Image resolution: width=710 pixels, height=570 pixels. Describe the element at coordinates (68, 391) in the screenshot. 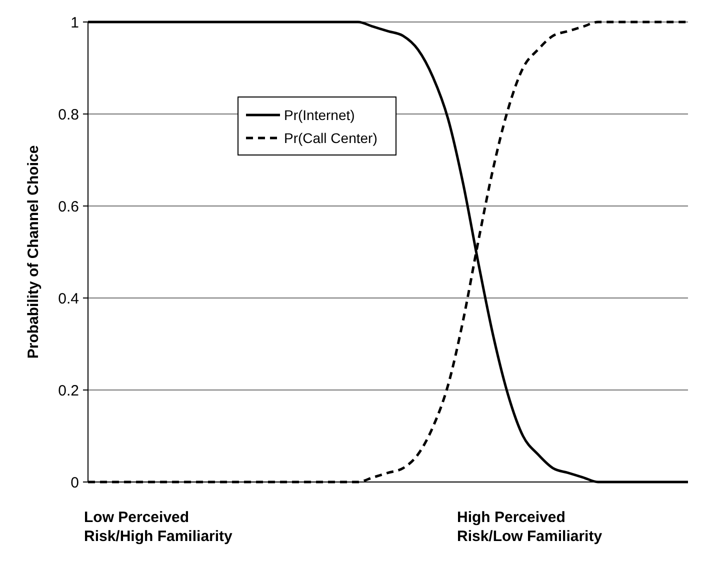

I see `y-tick-label: 0.2` at that location.